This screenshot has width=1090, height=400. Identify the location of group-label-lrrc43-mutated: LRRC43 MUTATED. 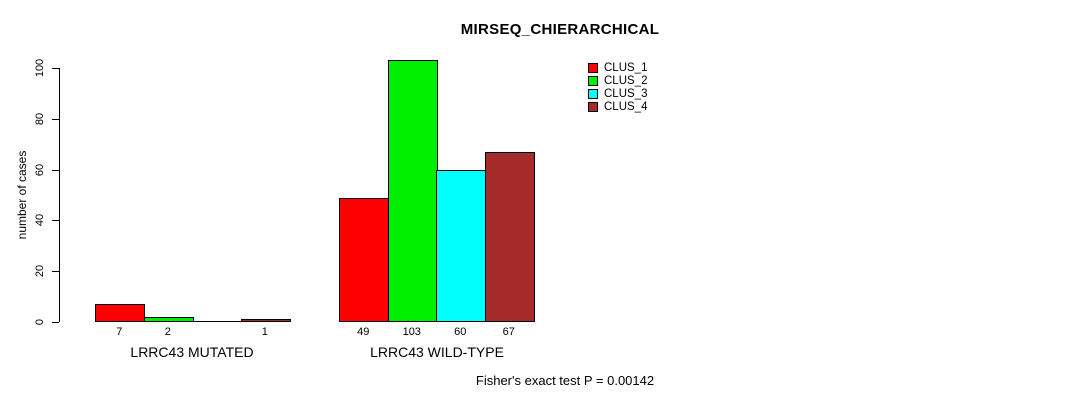
(192, 352).